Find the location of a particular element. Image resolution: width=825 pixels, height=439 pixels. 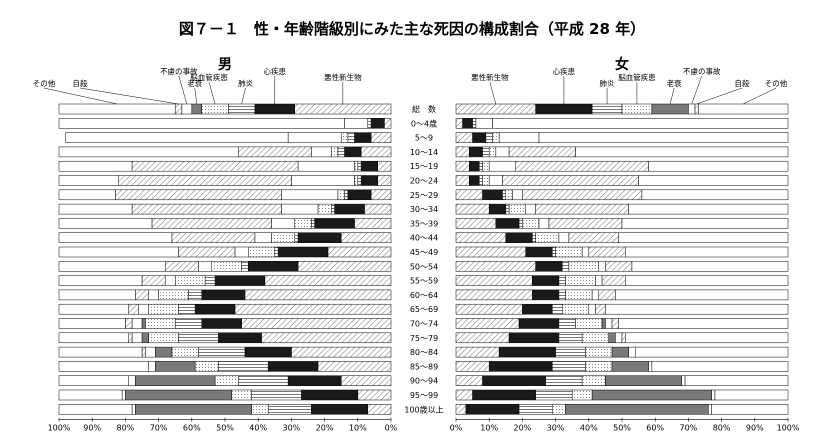

tick-label-male-7: 70% is located at coordinates (159, 428).